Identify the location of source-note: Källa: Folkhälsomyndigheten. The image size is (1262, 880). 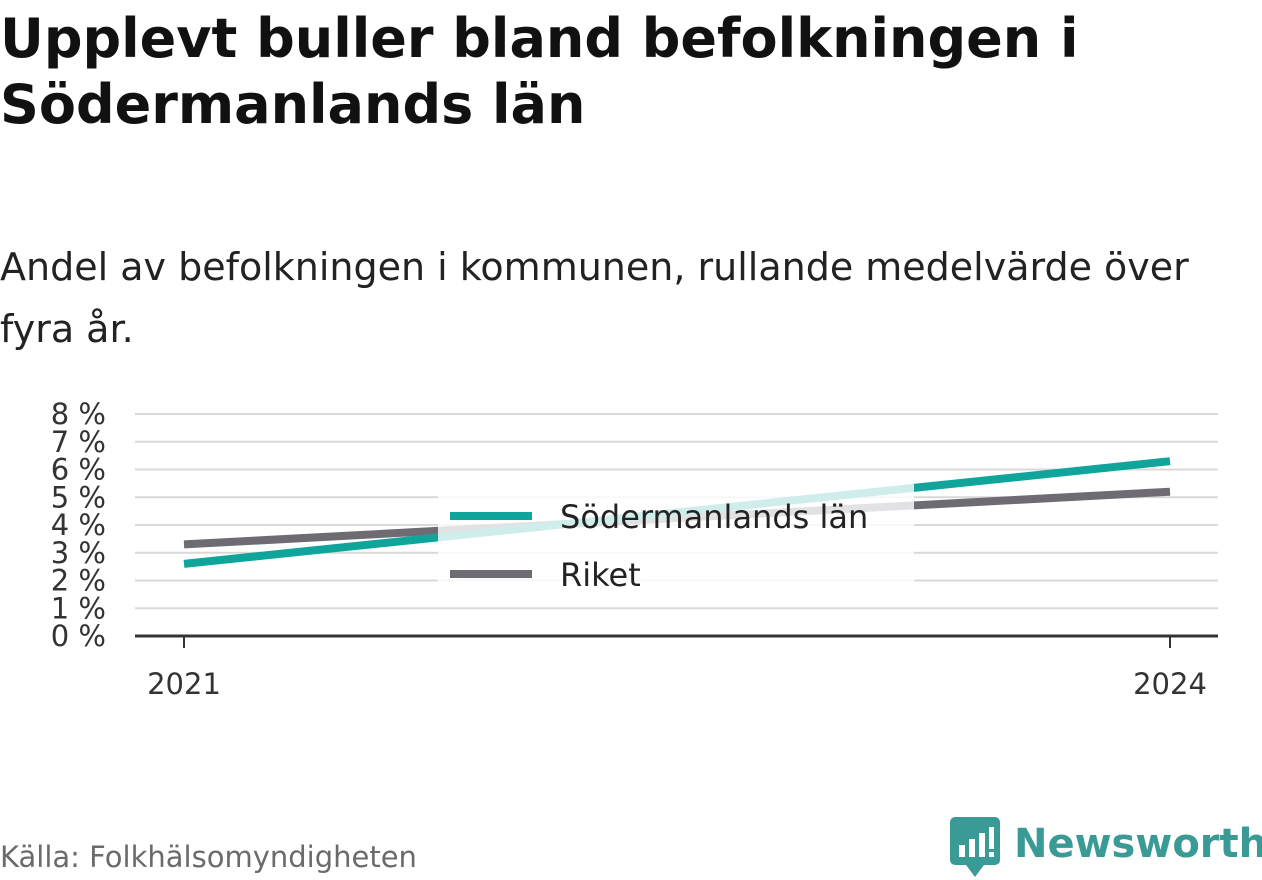
(208, 857).